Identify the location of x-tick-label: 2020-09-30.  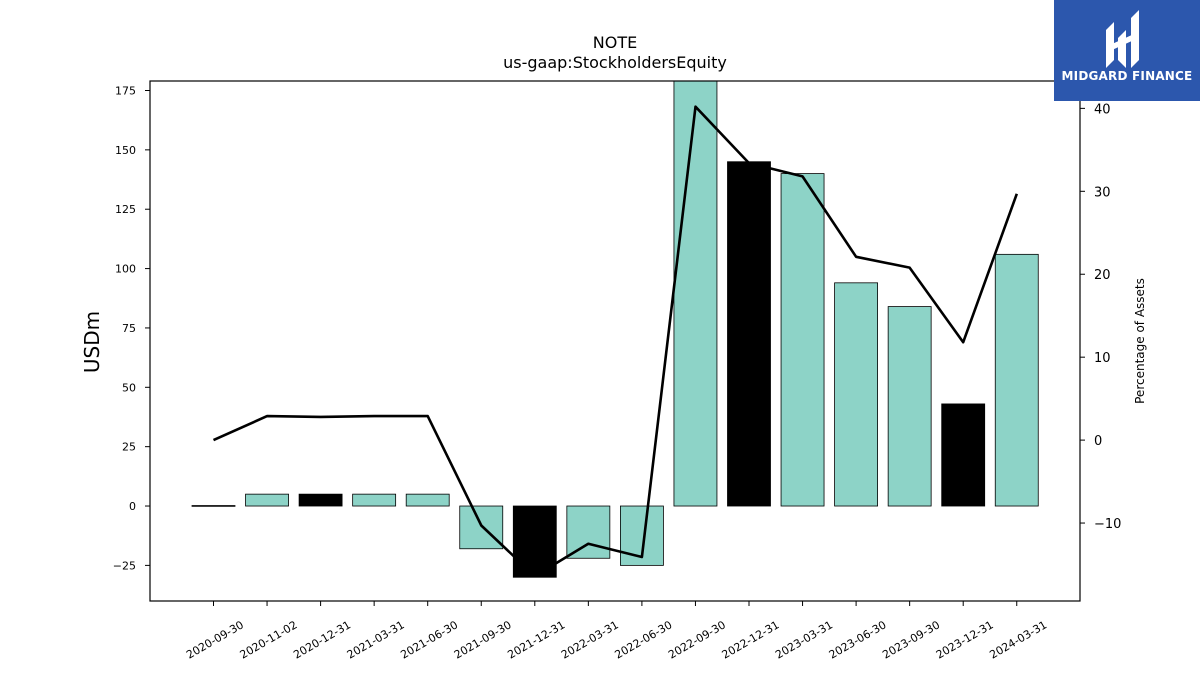
(215, 639).